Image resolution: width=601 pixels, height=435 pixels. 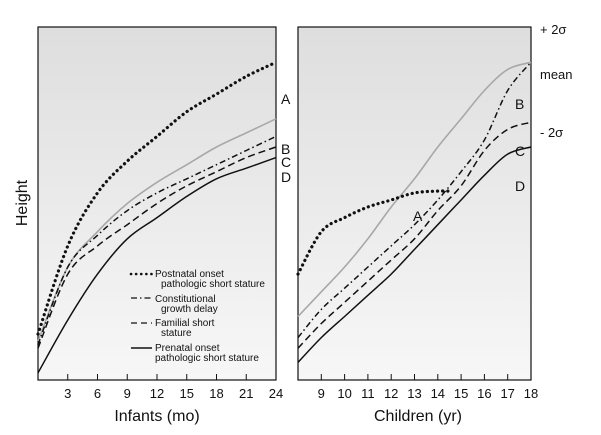 I want to click on sd-label-mean: mean, so click(x=556, y=74).